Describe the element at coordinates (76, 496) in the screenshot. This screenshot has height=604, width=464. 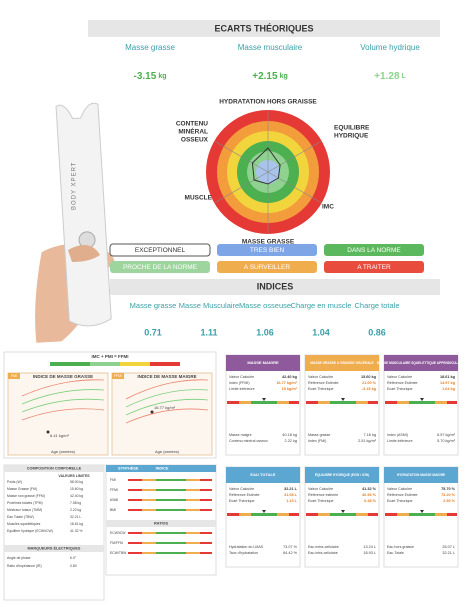
I see `label: 42.40 kg` at that location.